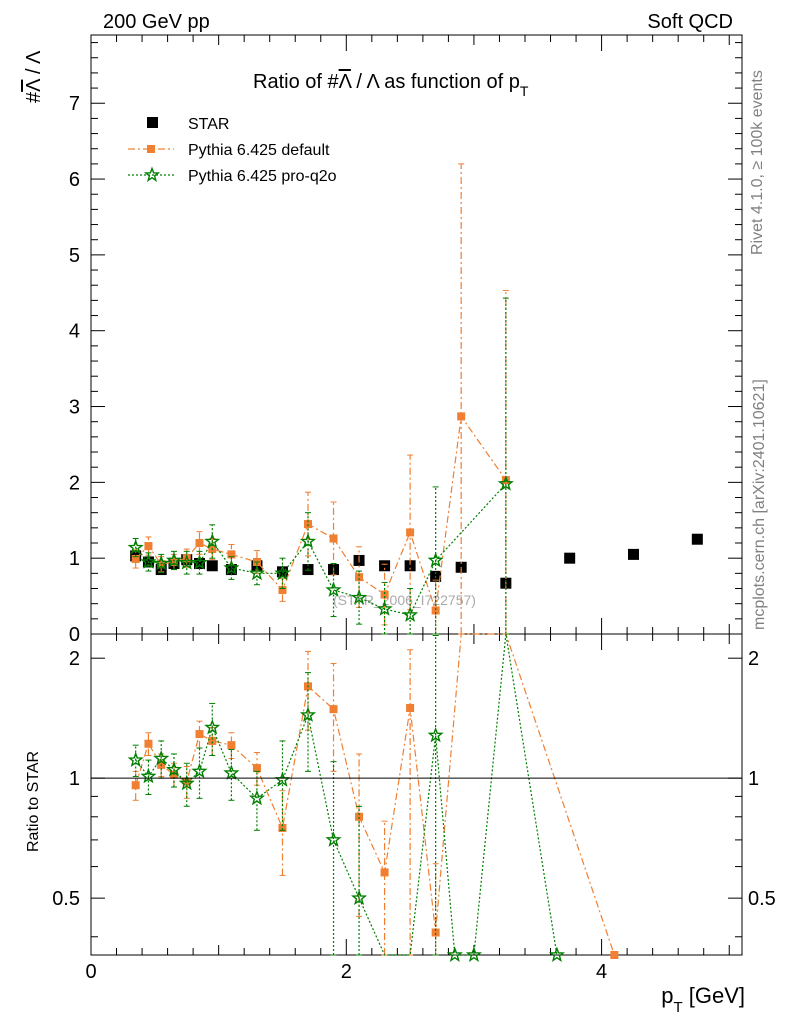 The image size is (786, 1029). Describe the element at coordinates (74, 659) in the screenshot. I see `ratio-ytick-label: 2` at that location.